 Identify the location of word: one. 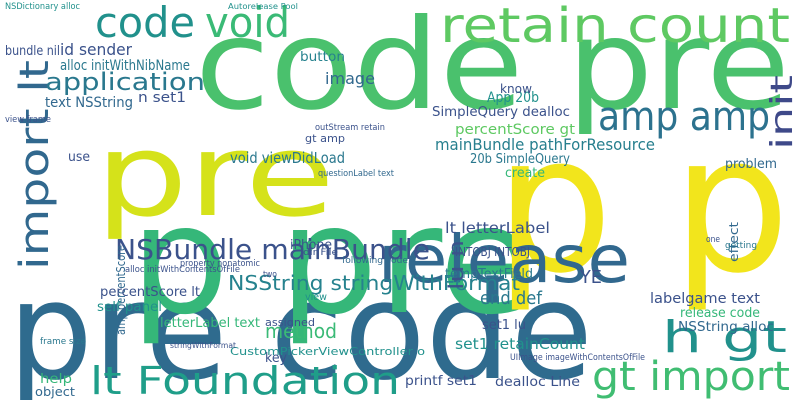
(713, 240).